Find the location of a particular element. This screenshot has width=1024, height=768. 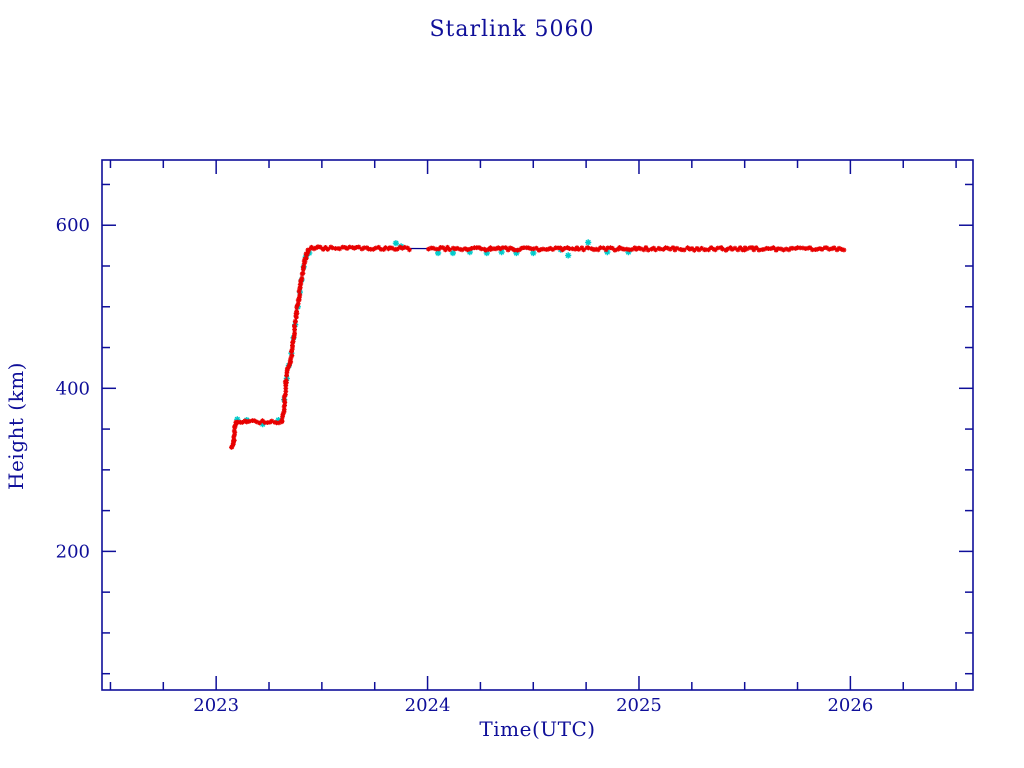

y-tick-label: 600 is located at coordinates (73, 225).